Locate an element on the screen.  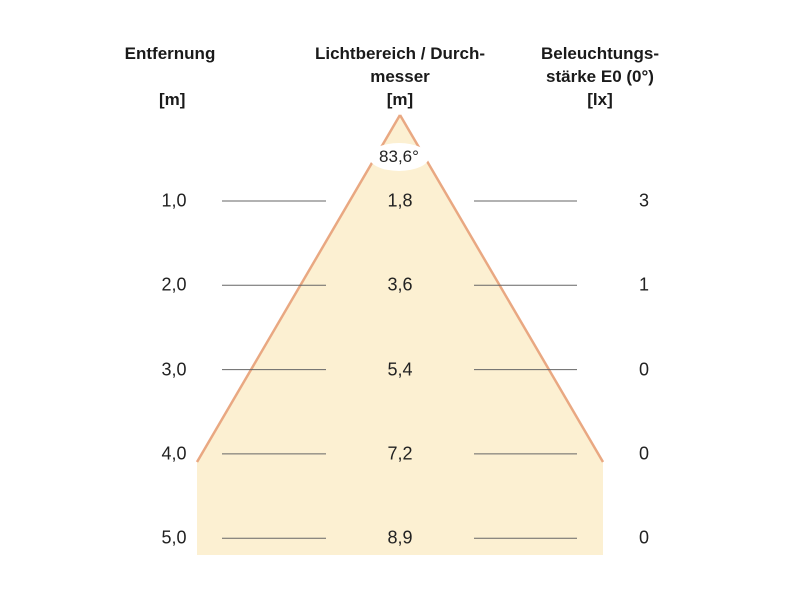
diameter-header-title: Lichtbereich / Durch- is located at coordinates (400, 53).